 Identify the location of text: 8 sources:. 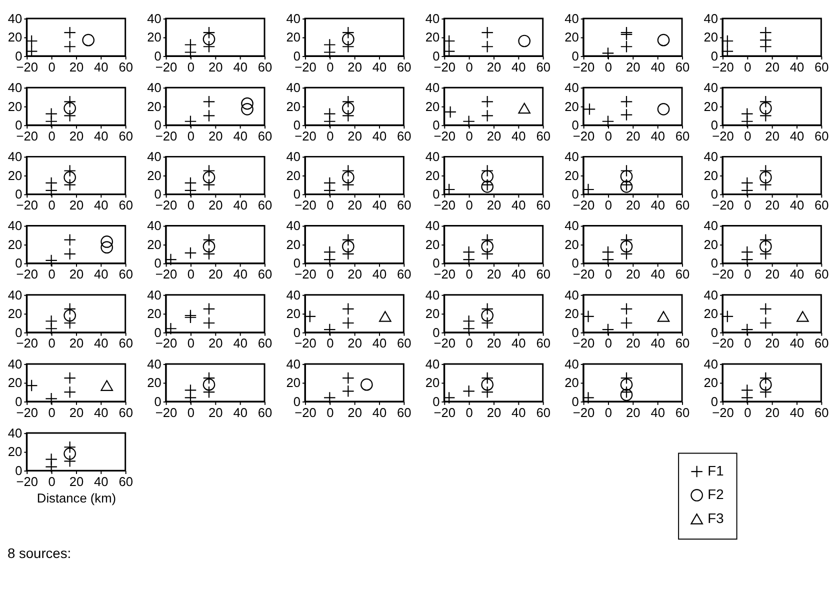
(39, 552).